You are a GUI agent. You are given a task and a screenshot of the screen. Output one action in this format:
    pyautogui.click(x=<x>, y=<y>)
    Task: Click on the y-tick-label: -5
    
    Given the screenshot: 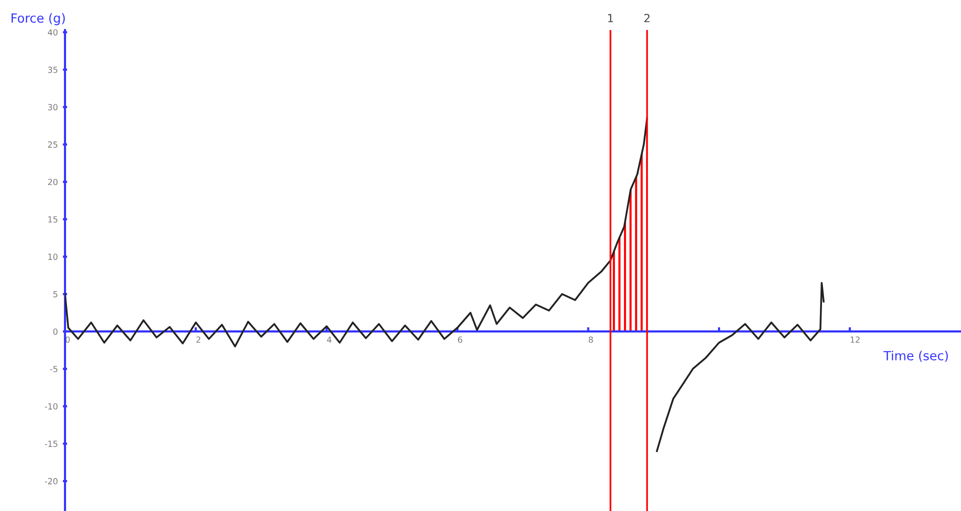 What is the action you would take?
    pyautogui.click(x=54, y=369)
    